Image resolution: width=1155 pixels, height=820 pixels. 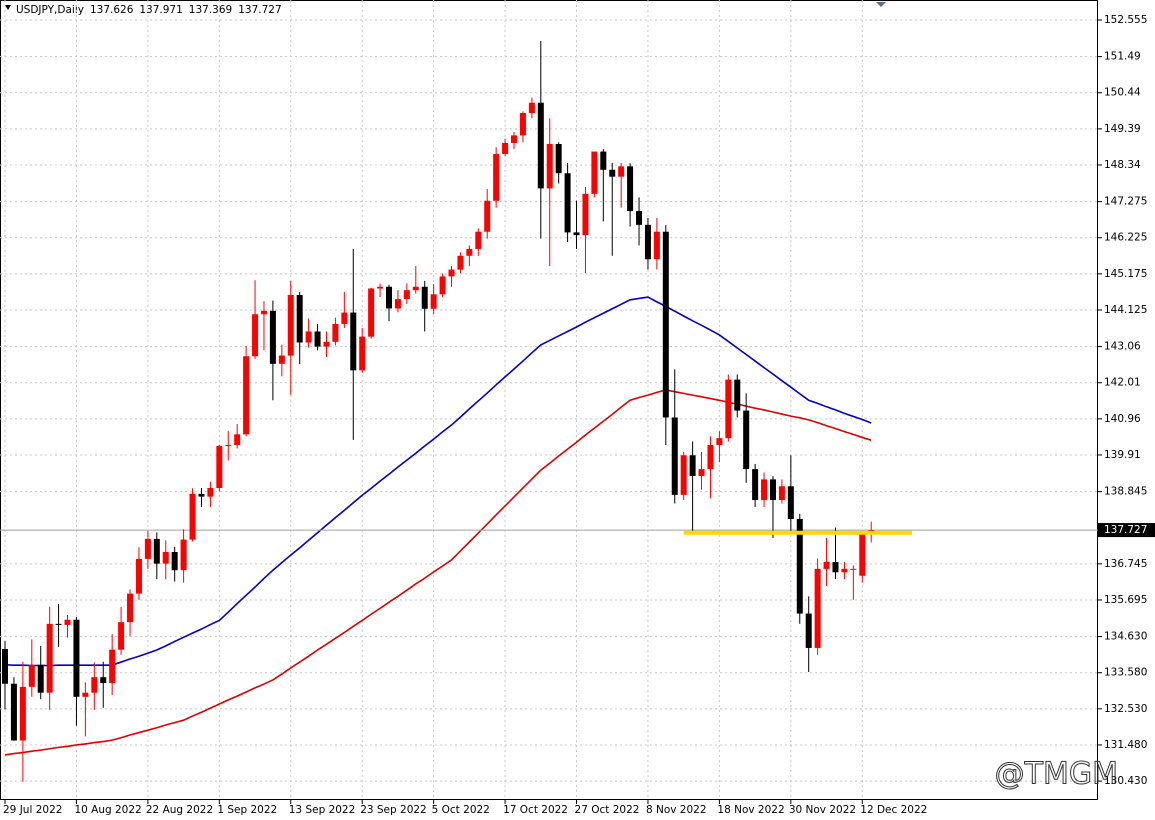 I want to click on y-tick-label: 149.39, so click(x=1122, y=129).